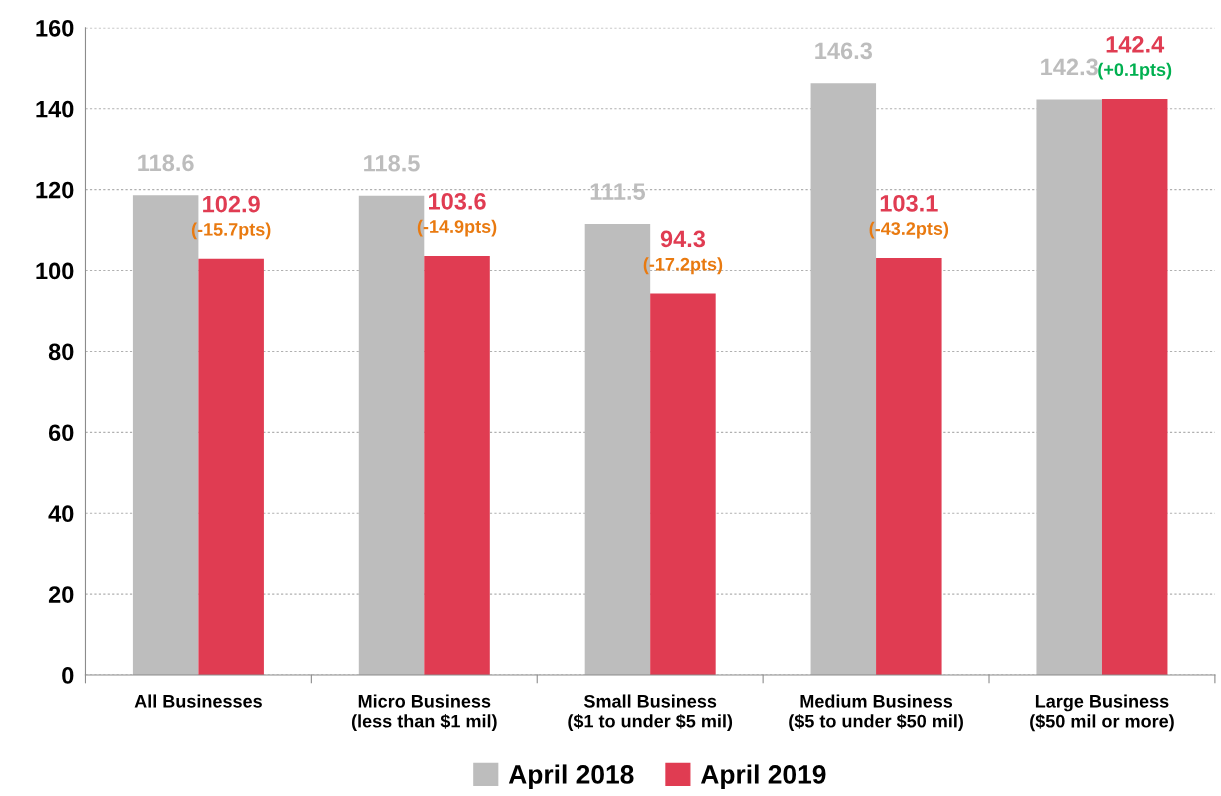 This screenshot has width=1221, height=796. What do you see at coordinates (166, 163) in the screenshot?
I see `data-label: 118.6` at bounding box center [166, 163].